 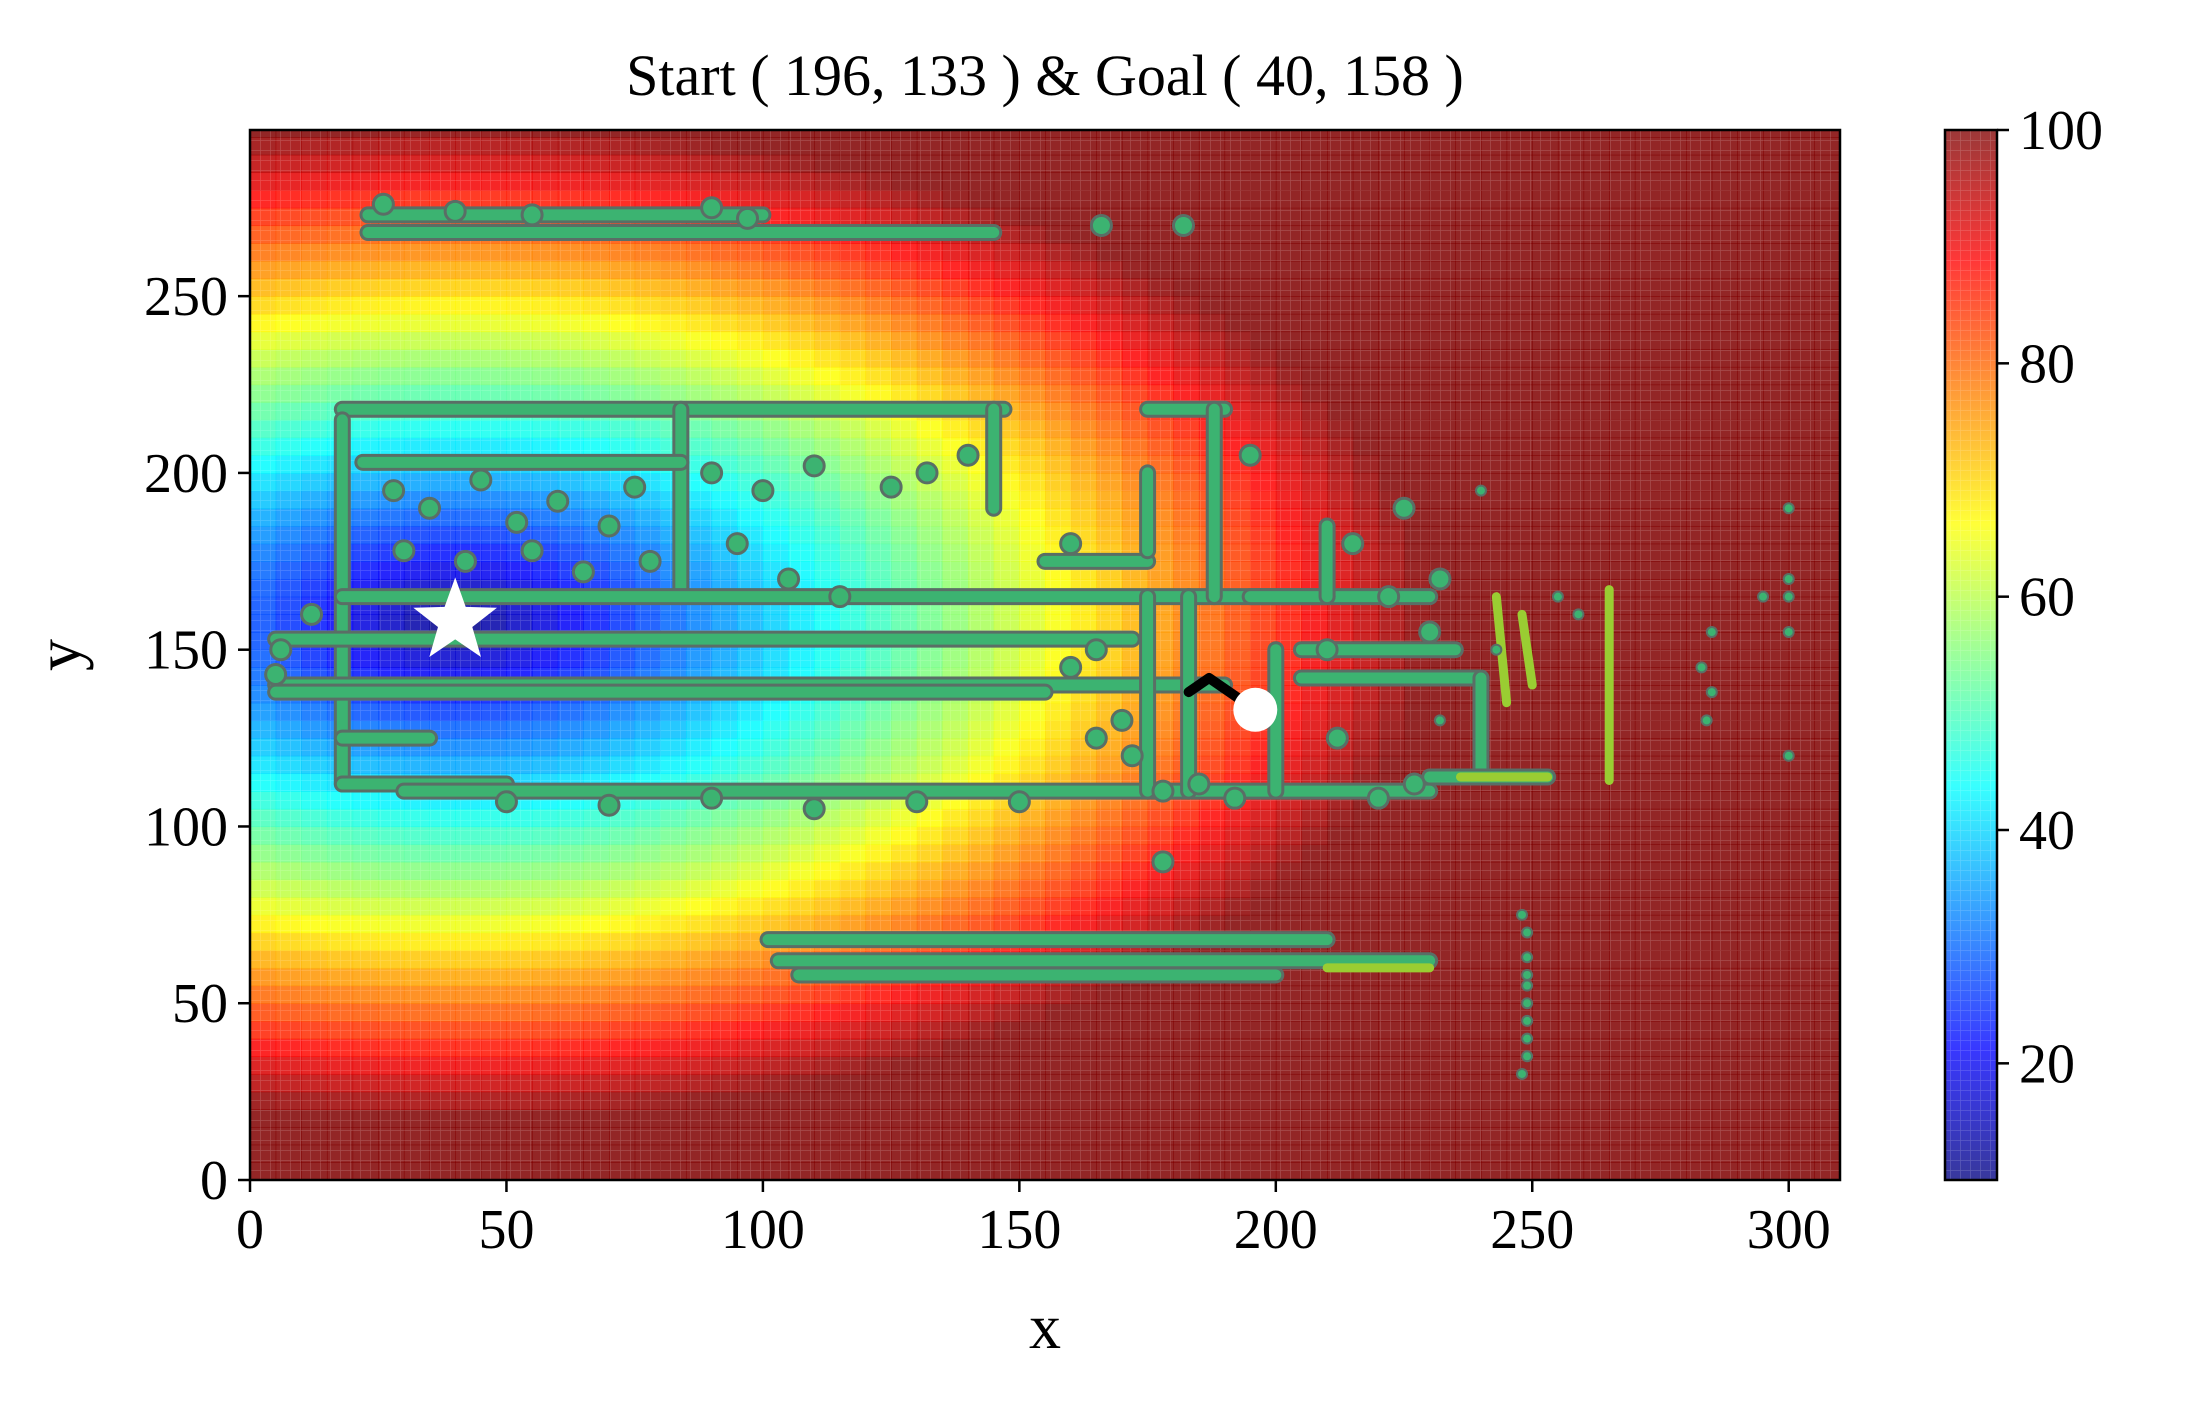 I want to click on y-tick-label: 250, so click(x=186, y=297).